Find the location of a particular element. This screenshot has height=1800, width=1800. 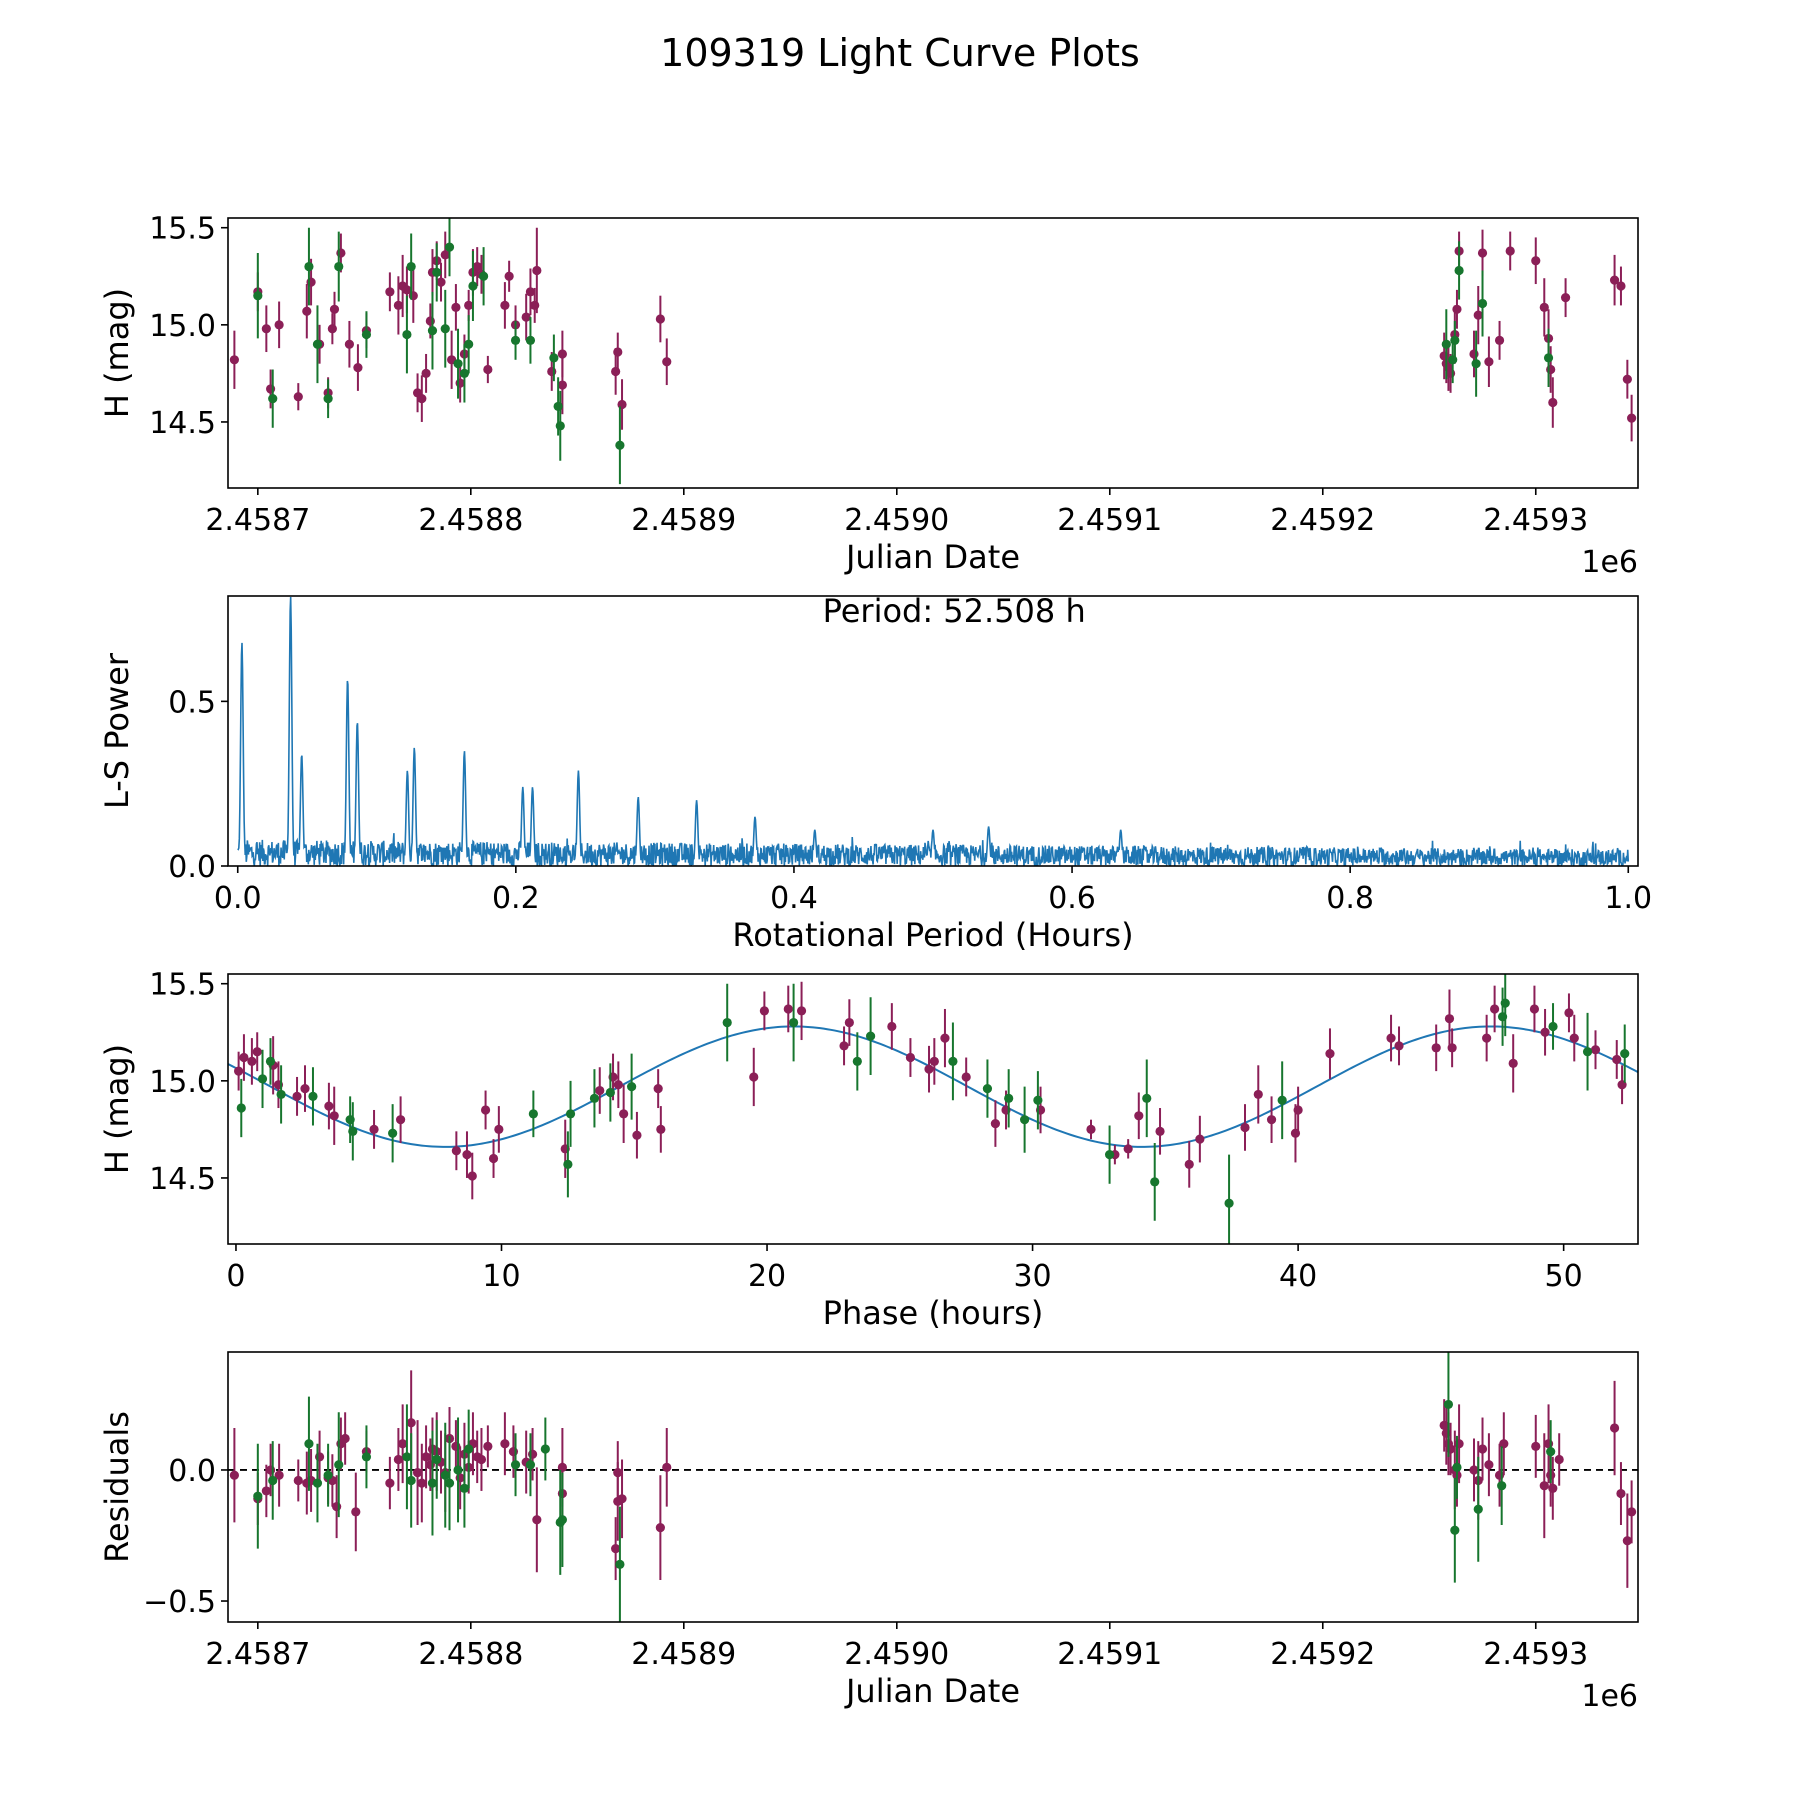

plot-area-periodogram is located at coordinates (933, 731).